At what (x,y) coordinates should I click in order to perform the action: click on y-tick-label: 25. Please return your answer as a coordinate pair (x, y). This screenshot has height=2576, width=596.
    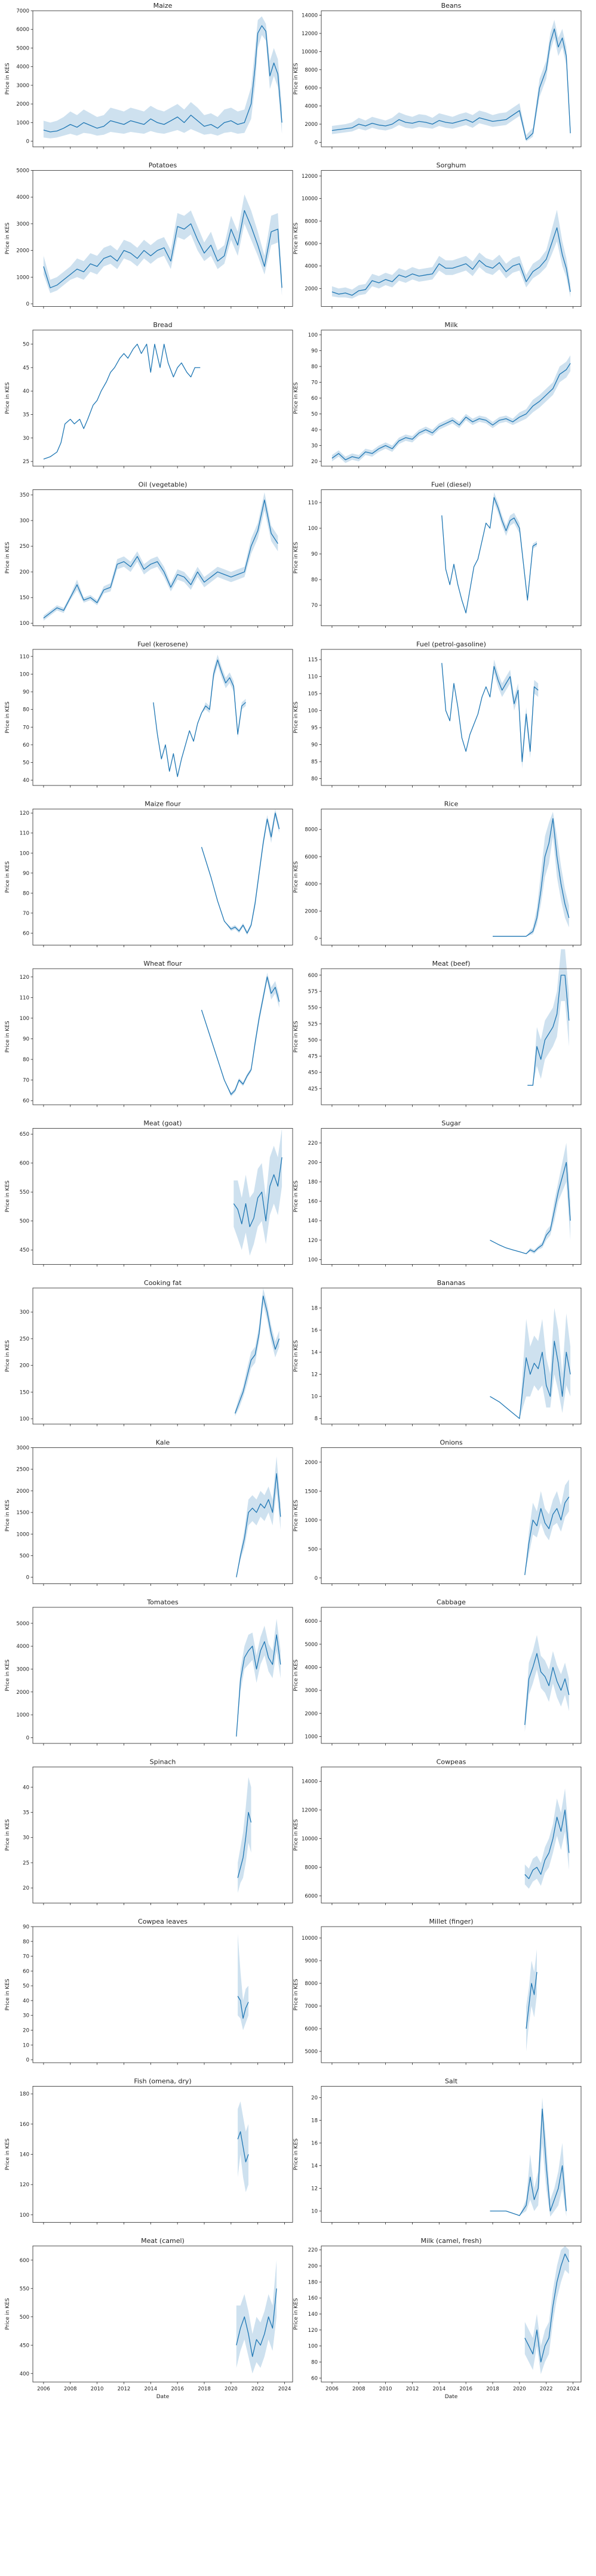
    Looking at the image, I should click on (26, 1863).